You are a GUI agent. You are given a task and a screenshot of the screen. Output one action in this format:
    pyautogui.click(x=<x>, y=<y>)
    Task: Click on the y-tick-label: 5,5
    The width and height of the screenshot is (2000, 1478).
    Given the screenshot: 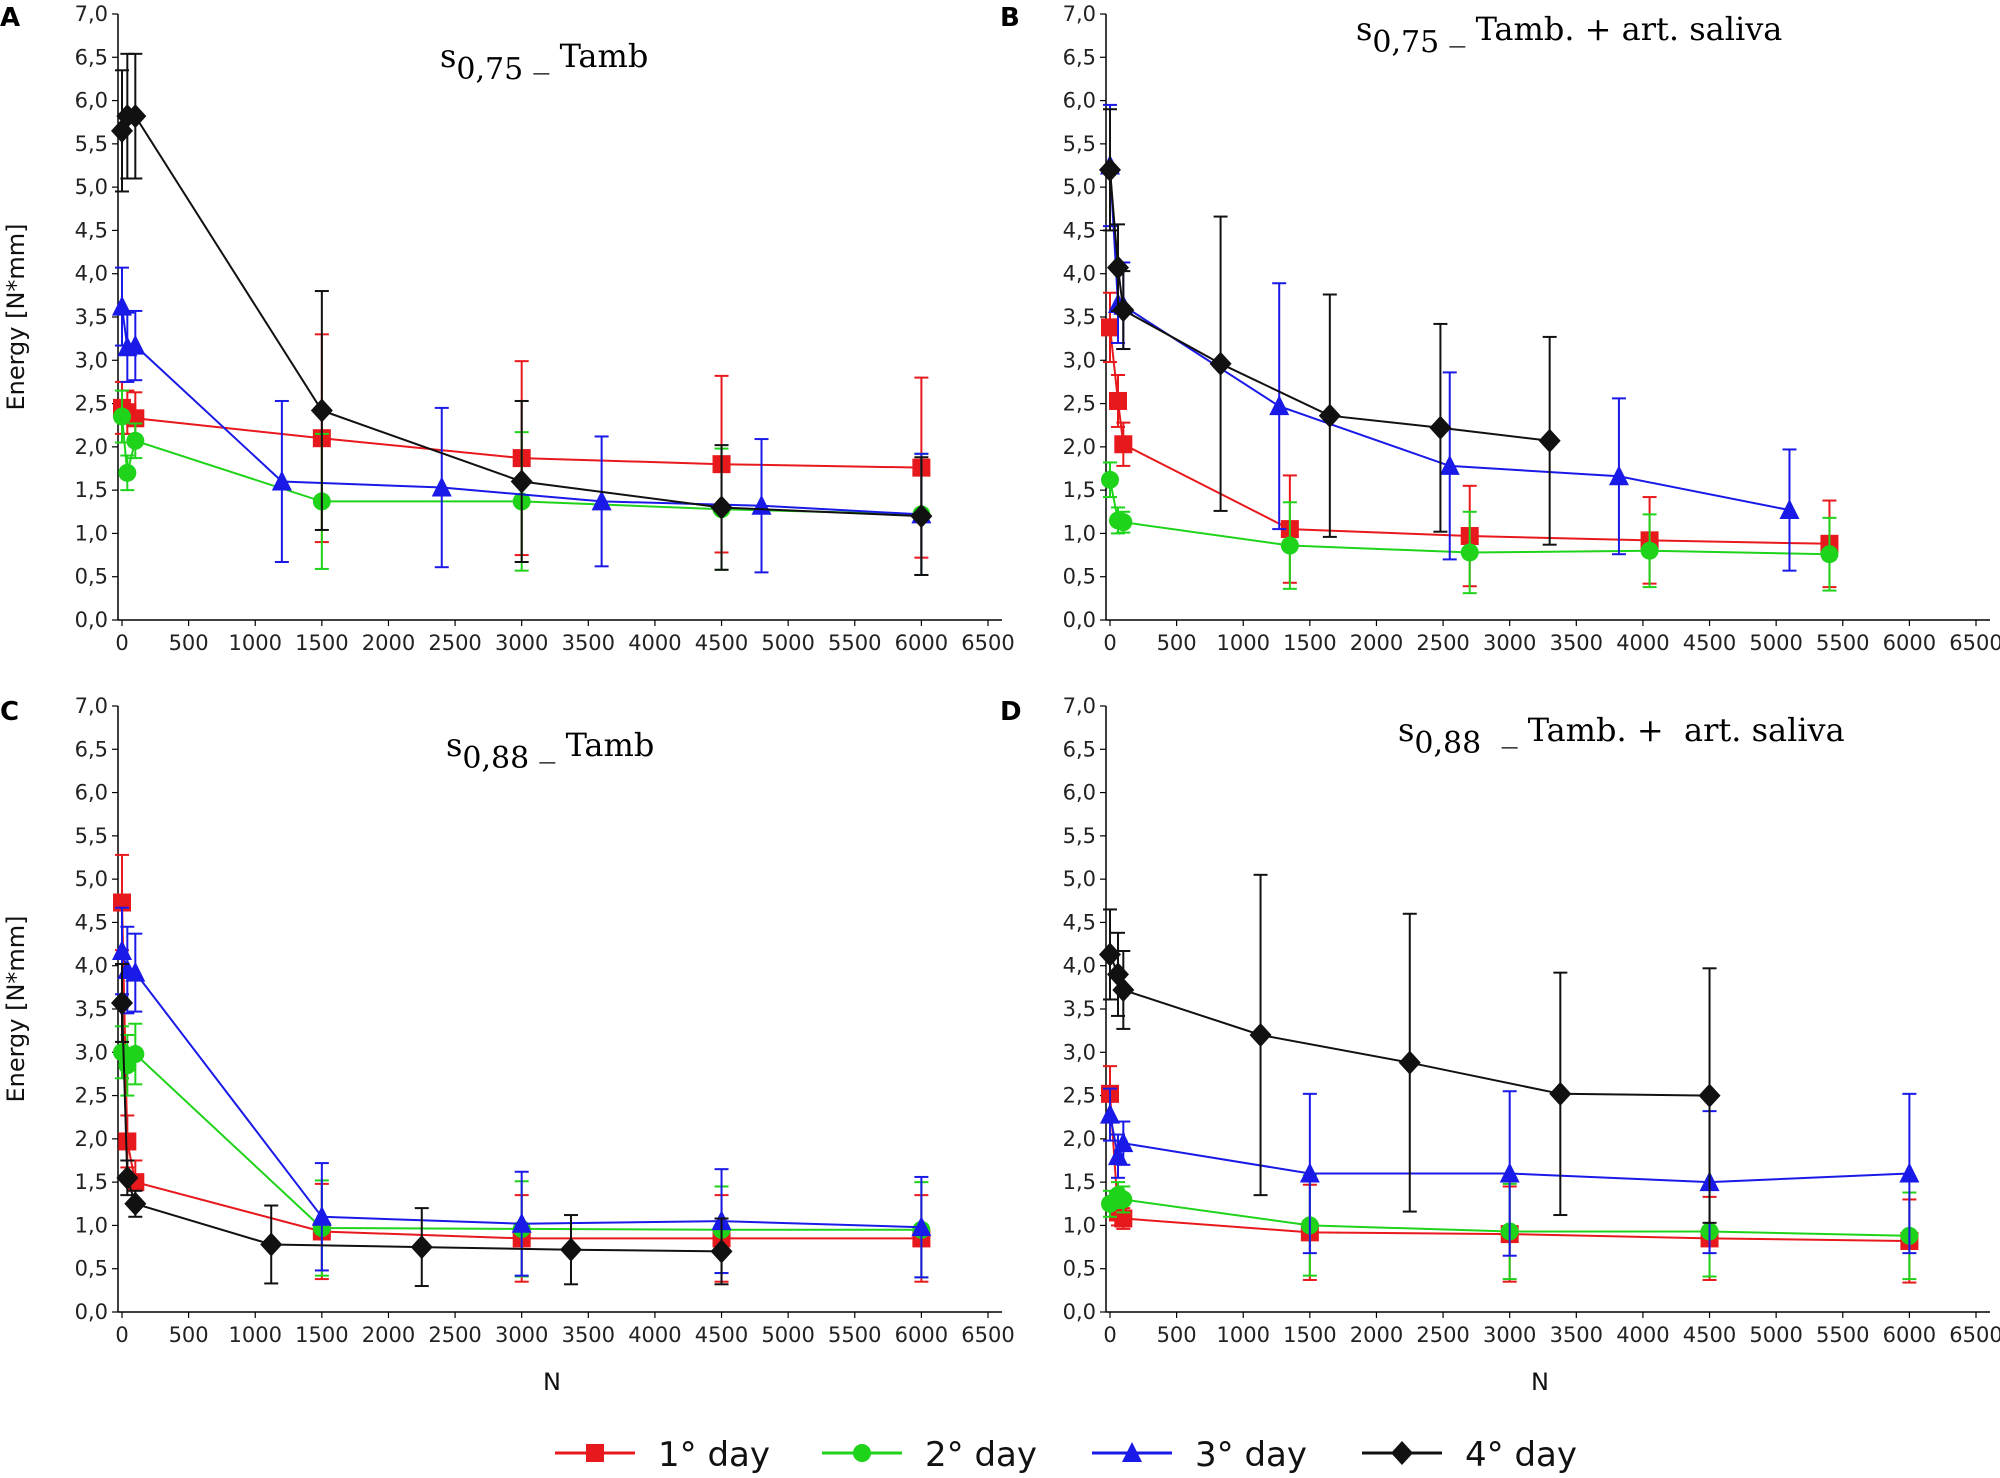 What is the action you would take?
    pyautogui.click(x=91, y=836)
    